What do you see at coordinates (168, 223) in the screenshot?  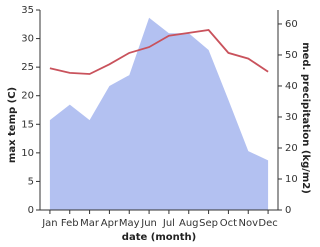 I see `x-tick-label: Jul` at bounding box center [168, 223].